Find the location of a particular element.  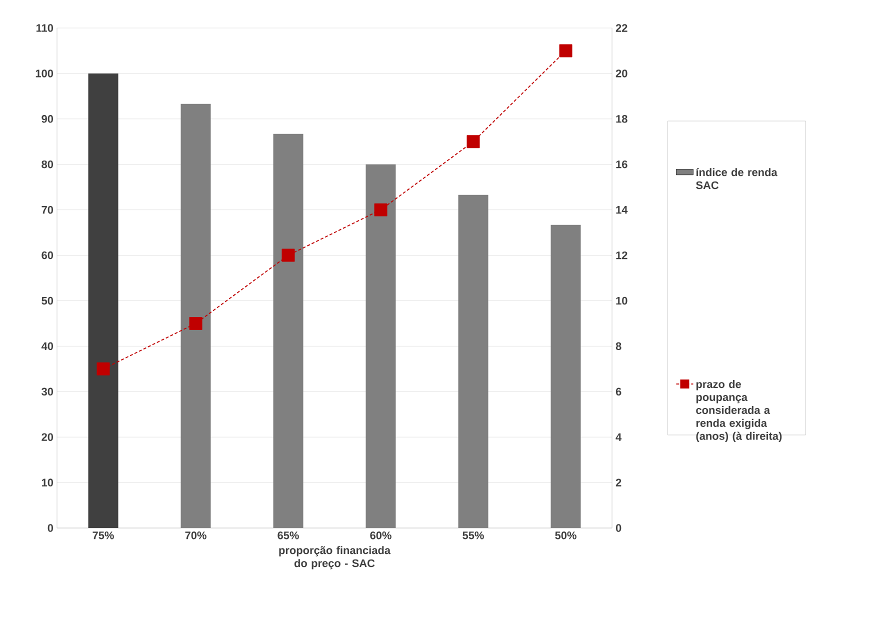

y-tick-label: 100 is located at coordinates (45, 74).